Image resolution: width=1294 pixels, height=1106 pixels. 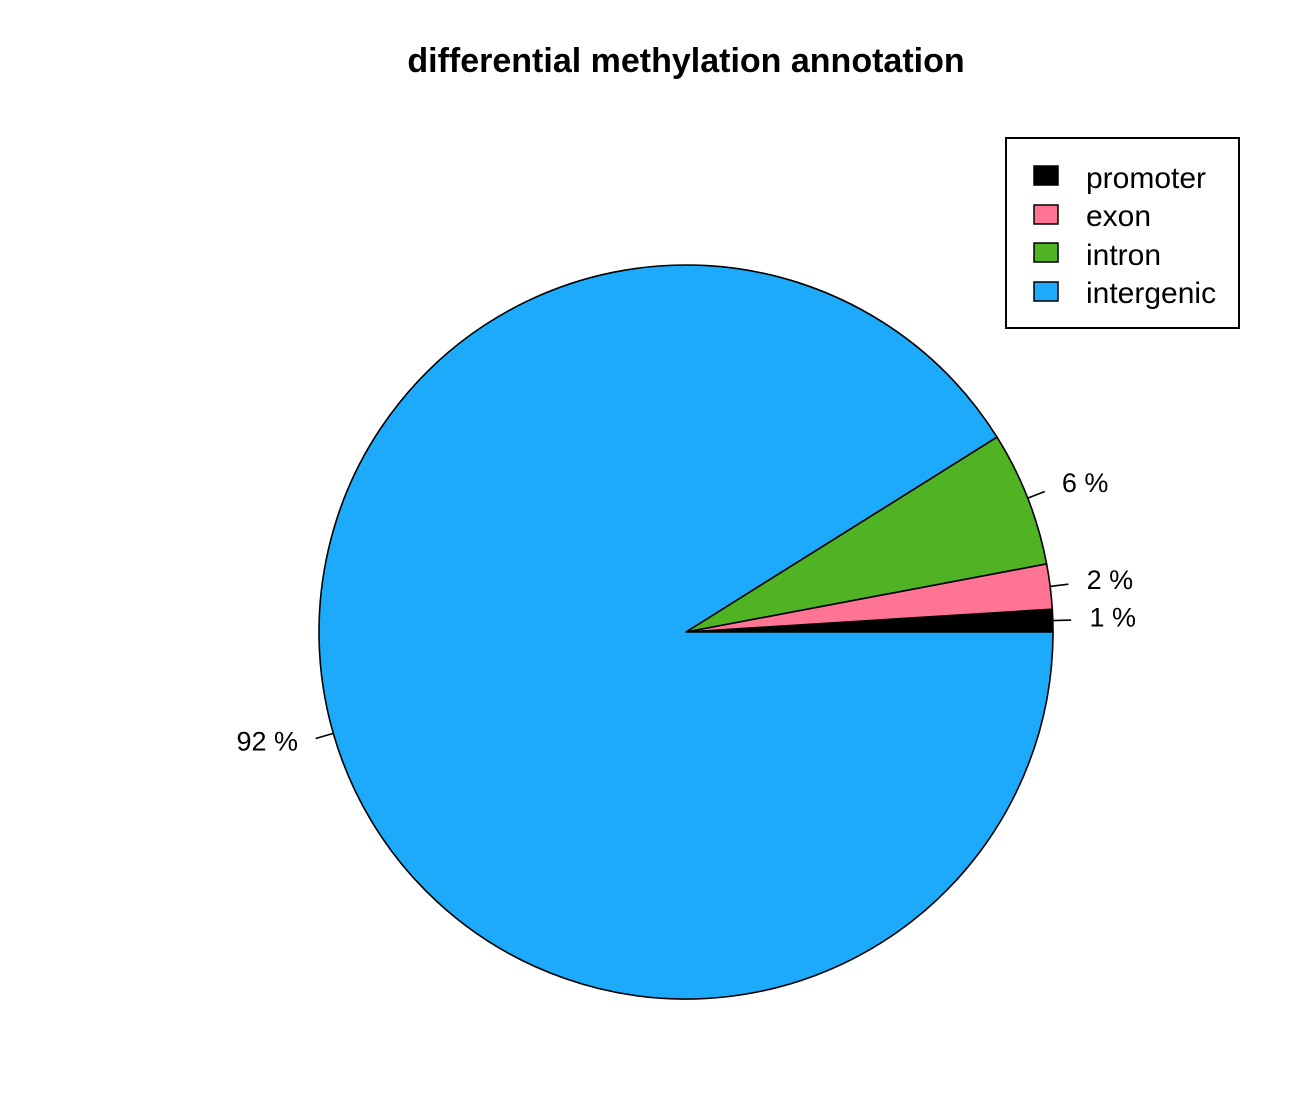 What do you see at coordinates (1046, 252) in the screenshot?
I see `legend-swatch-intron` at bounding box center [1046, 252].